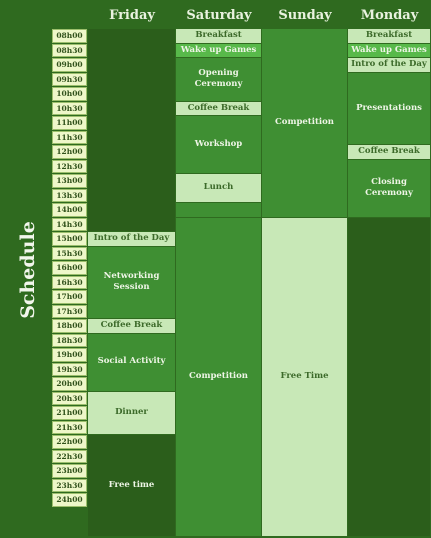  I want to click on time-slot: 20h00, so click(69, 384).